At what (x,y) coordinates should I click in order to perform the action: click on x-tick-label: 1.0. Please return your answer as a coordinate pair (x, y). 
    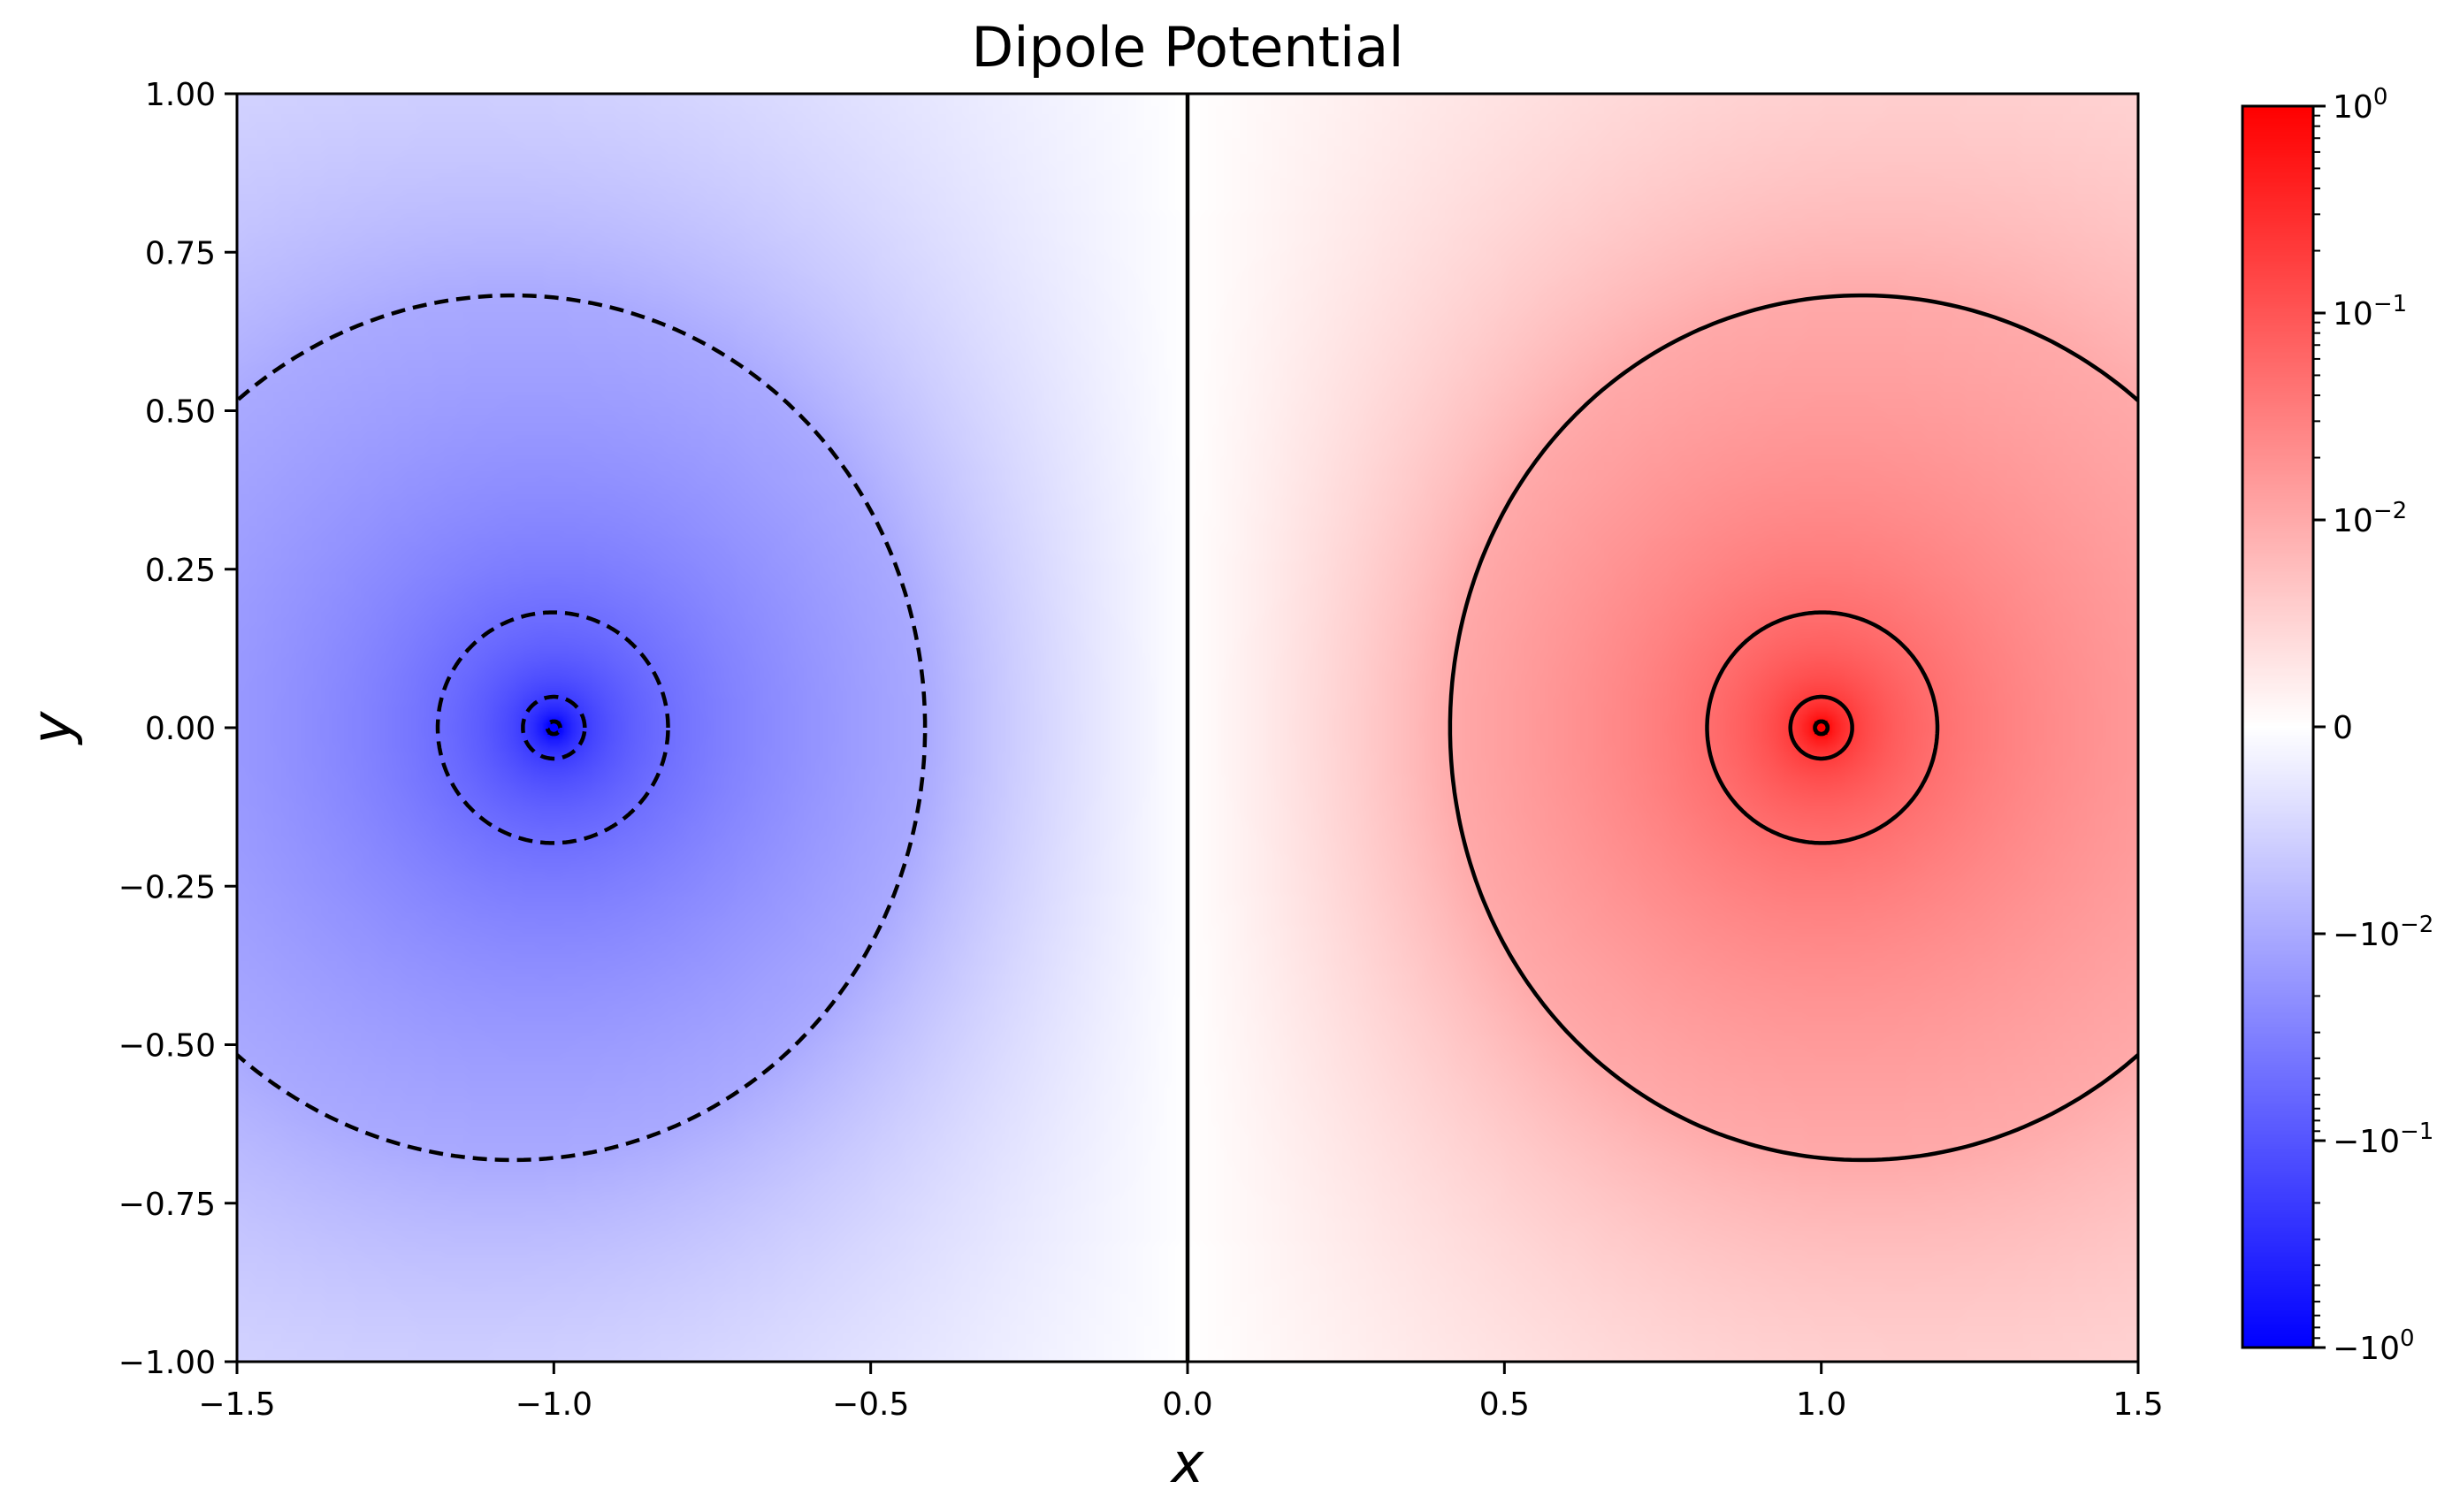
    Looking at the image, I should click on (1821, 1404).